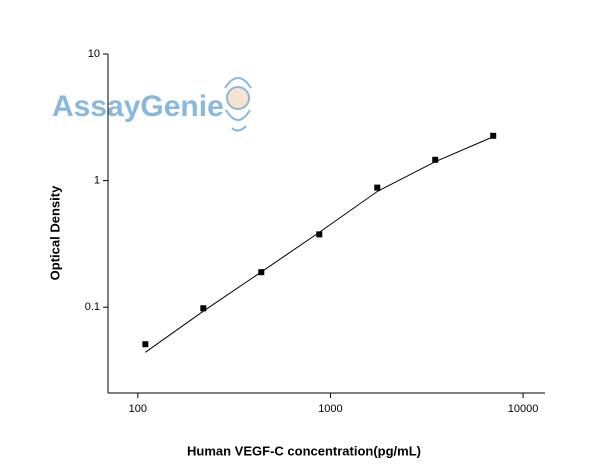 Image resolution: width=608 pixels, height=470 pixels. Describe the element at coordinates (238, 104) in the screenshot. I see `logo-icon` at that location.